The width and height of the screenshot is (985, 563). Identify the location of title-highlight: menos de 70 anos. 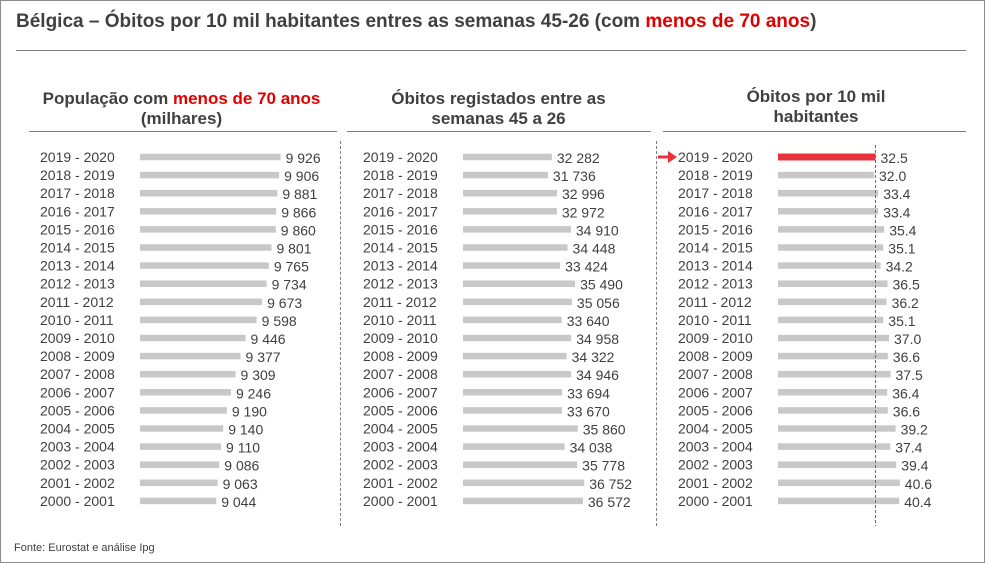
(728, 21).